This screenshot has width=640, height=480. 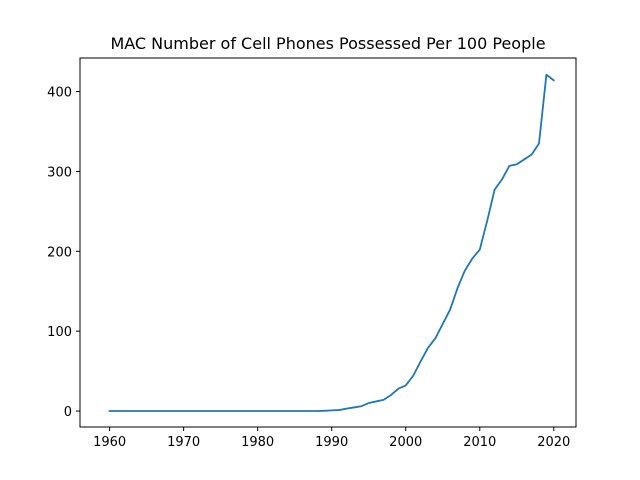 What do you see at coordinates (479, 442) in the screenshot?
I see `x-tick-label: 2010` at bounding box center [479, 442].